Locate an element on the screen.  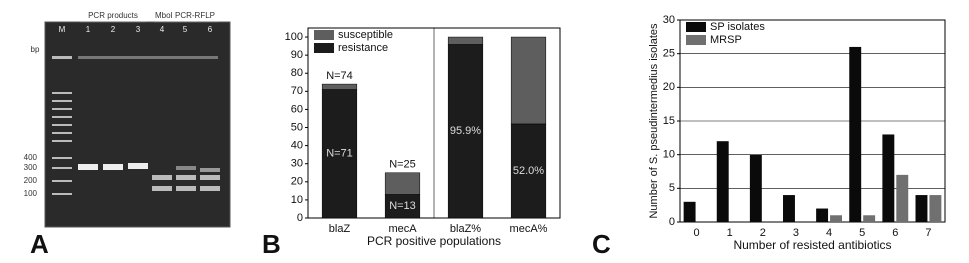
x-axis-label: Number of resisted antibiotics is located at coordinates (812, 245).